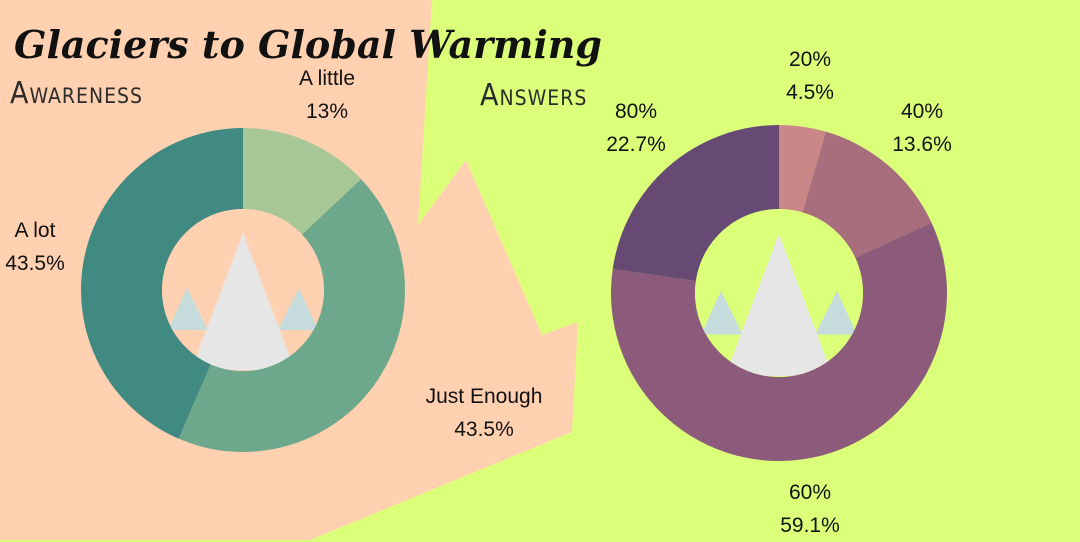  I want to click on slice-label: 40%, so click(922, 111).